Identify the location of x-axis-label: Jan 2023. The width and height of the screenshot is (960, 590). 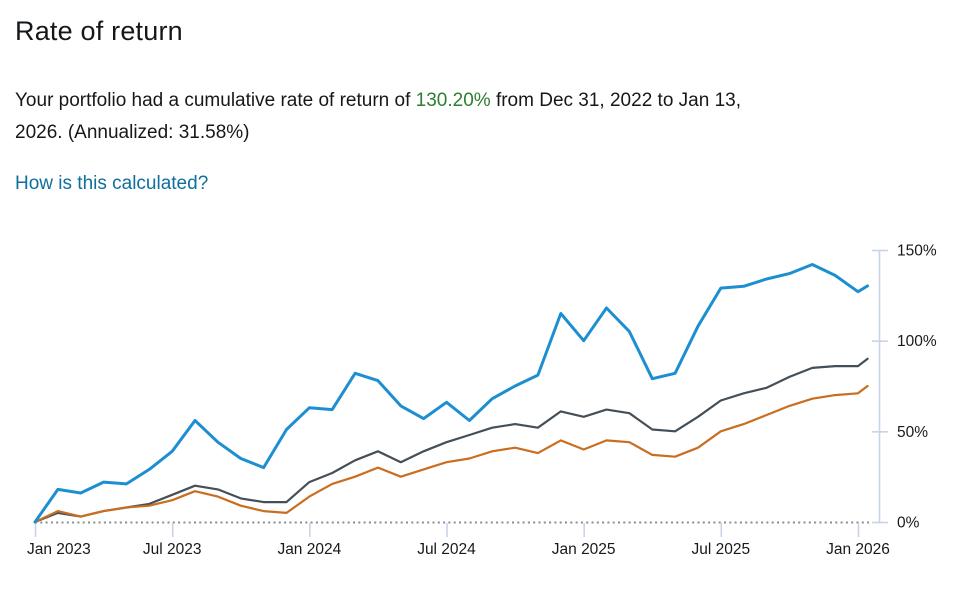
(59, 549).